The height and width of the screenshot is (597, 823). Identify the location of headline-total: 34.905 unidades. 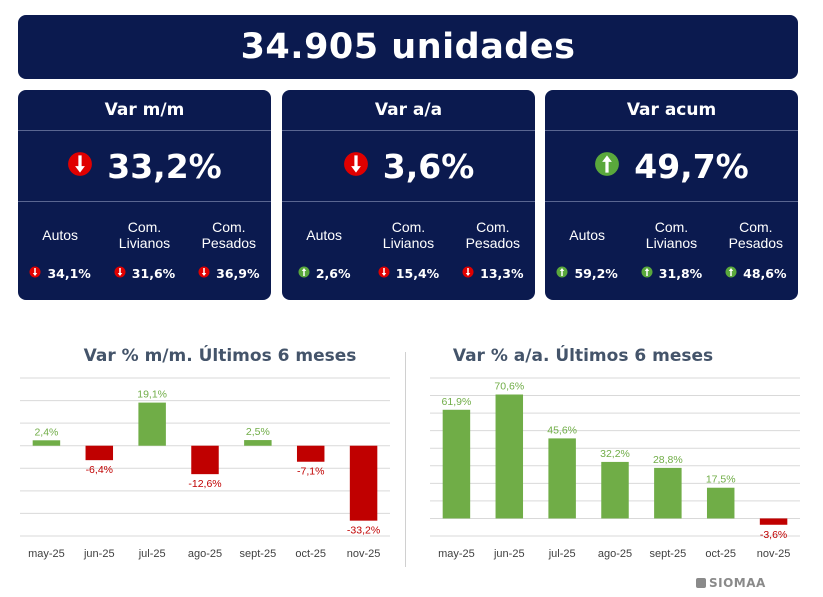
(408, 47).